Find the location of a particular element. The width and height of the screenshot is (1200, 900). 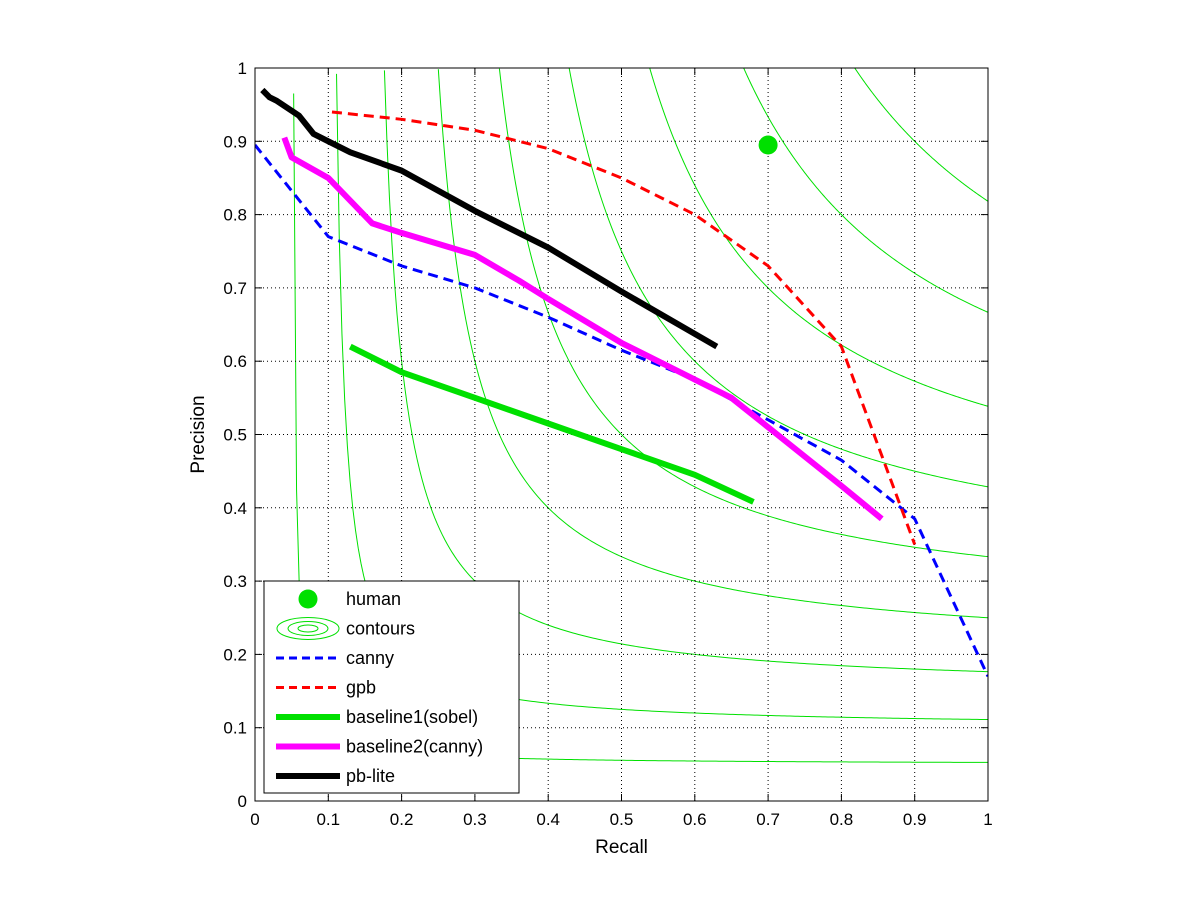

x-tick-label: 0.3 is located at coordinates (475, 819).